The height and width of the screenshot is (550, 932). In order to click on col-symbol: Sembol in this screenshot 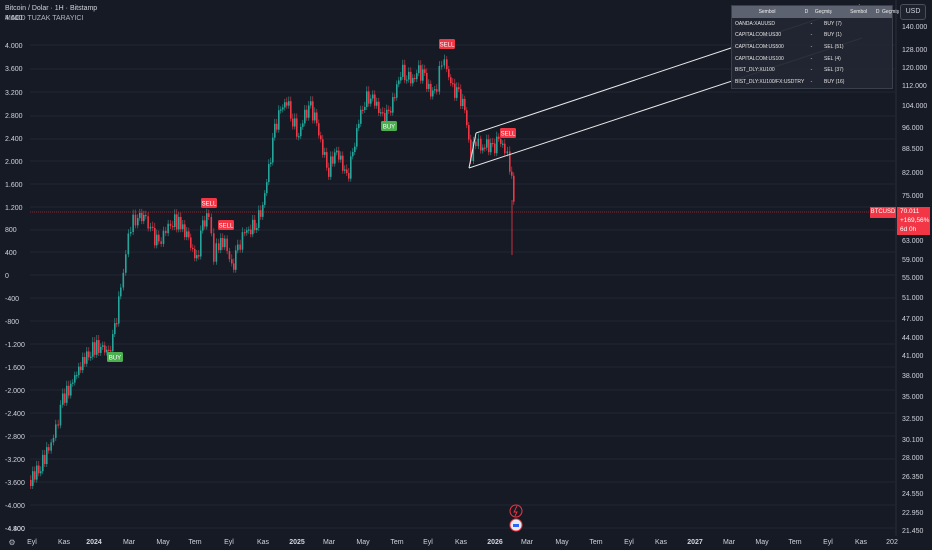, I will do `click(767, 11)`.